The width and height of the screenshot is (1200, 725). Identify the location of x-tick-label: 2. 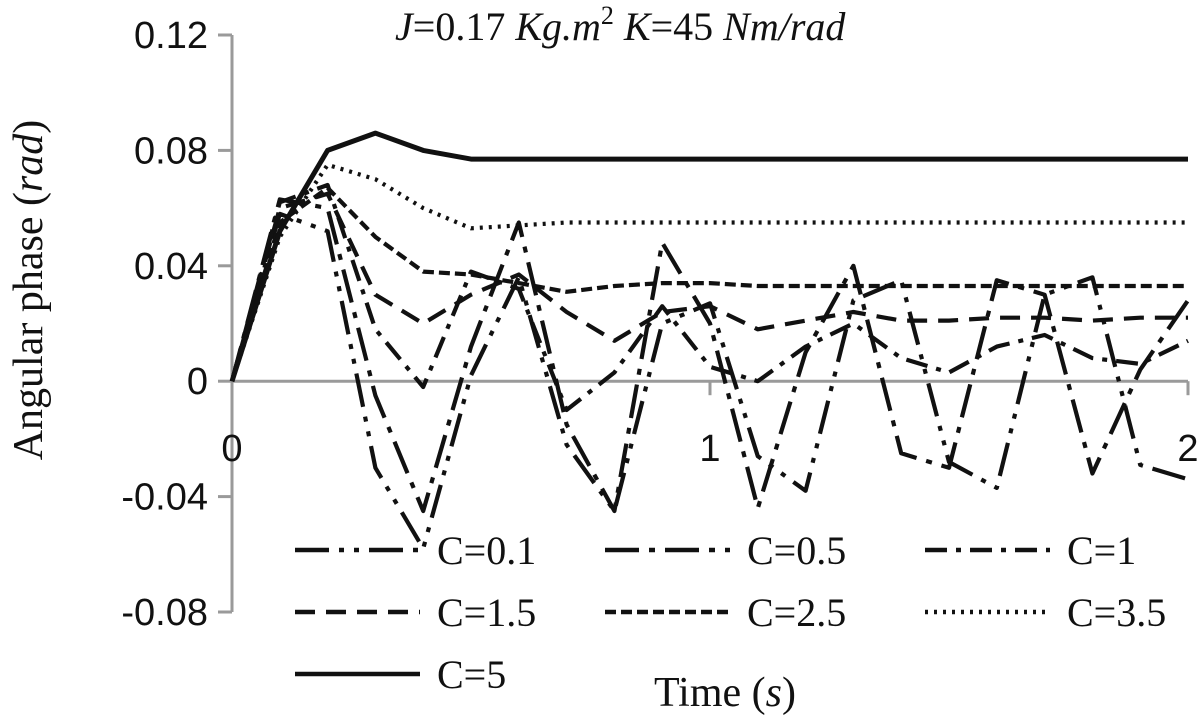
(1187, 449).